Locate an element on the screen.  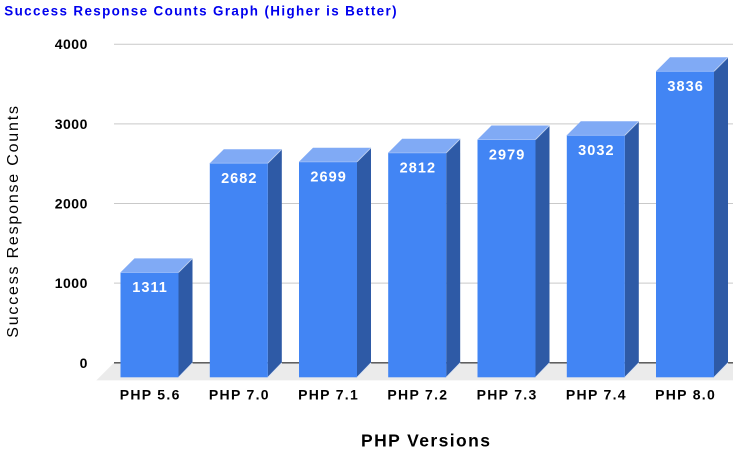
svg-text: 3836 is located at coordinates (685, 87).